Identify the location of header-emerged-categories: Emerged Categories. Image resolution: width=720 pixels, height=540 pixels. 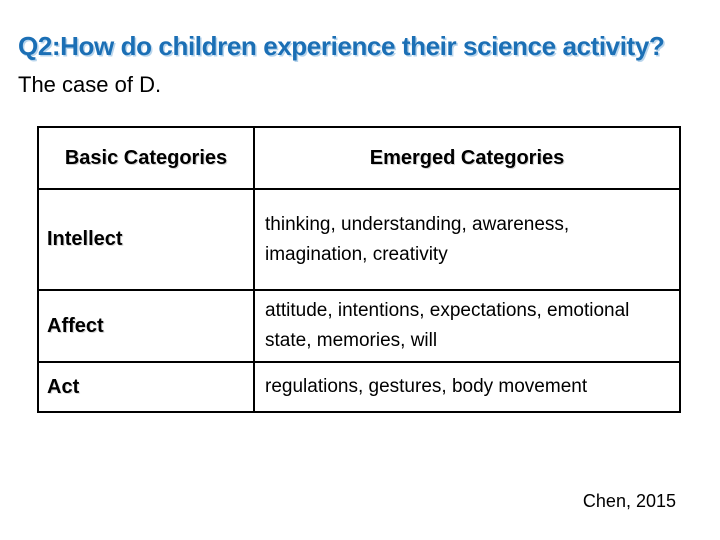
(467, 158).